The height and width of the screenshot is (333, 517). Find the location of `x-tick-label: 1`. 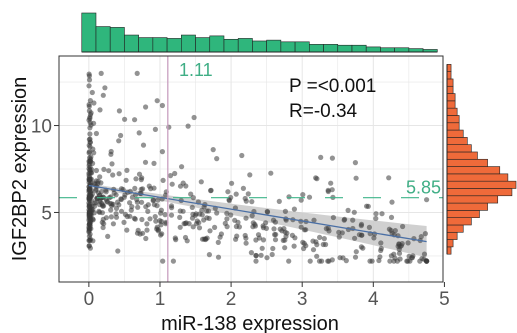

x-tick-label: 1 is located at coordinates (160, 299).